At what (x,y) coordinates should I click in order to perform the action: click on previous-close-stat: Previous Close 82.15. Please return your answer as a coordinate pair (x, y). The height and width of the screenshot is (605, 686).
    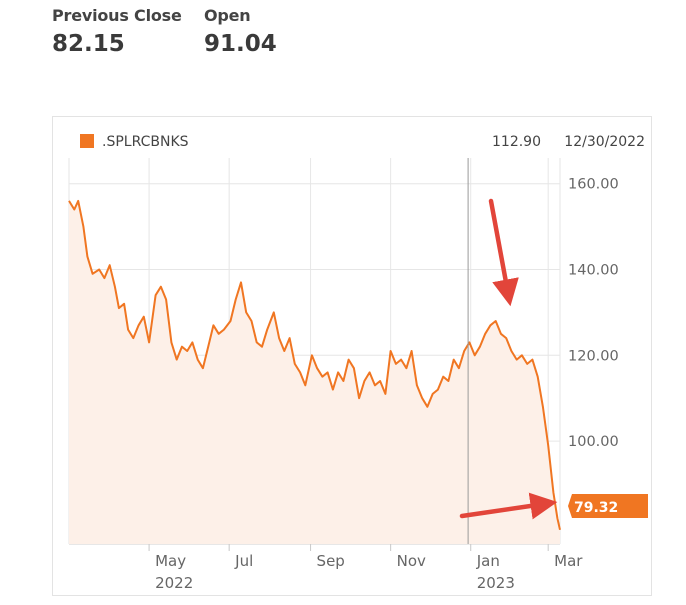
    Looking at the image, I should click on (117, 31).